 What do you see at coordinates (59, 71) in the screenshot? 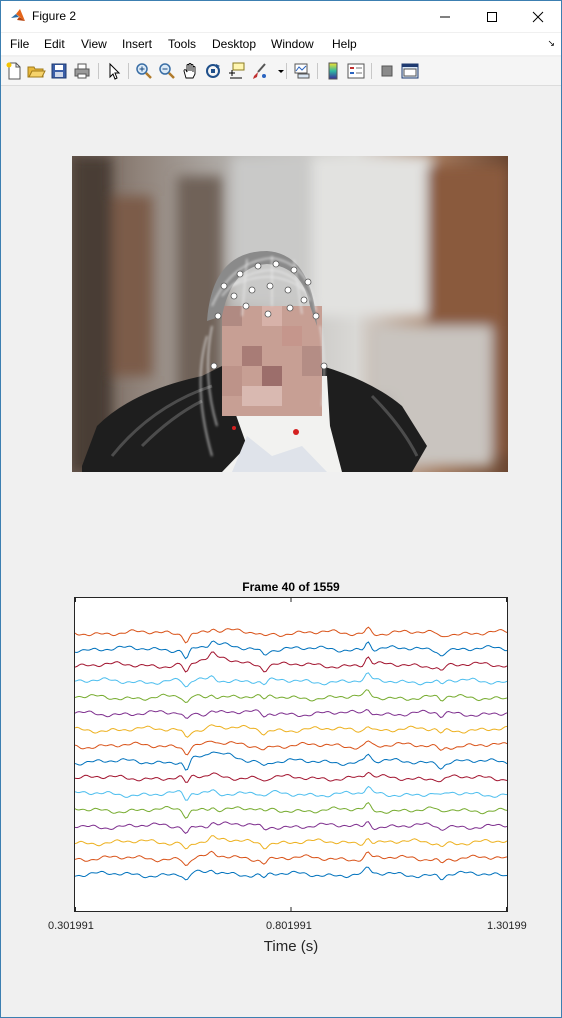
I see `save-icon` at bounding box center [59, 71].